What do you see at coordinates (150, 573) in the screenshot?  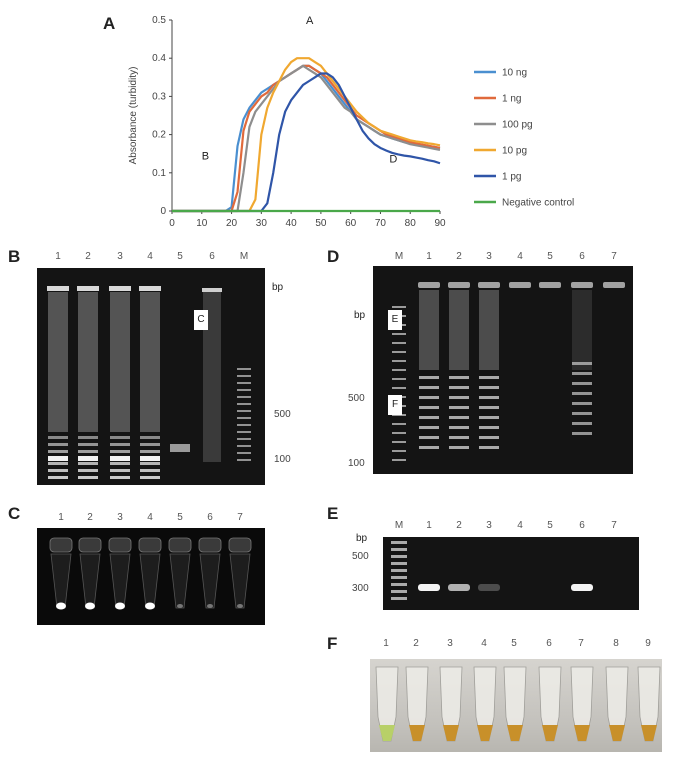 I see `tubes-c` at bounding box center [150, 573].